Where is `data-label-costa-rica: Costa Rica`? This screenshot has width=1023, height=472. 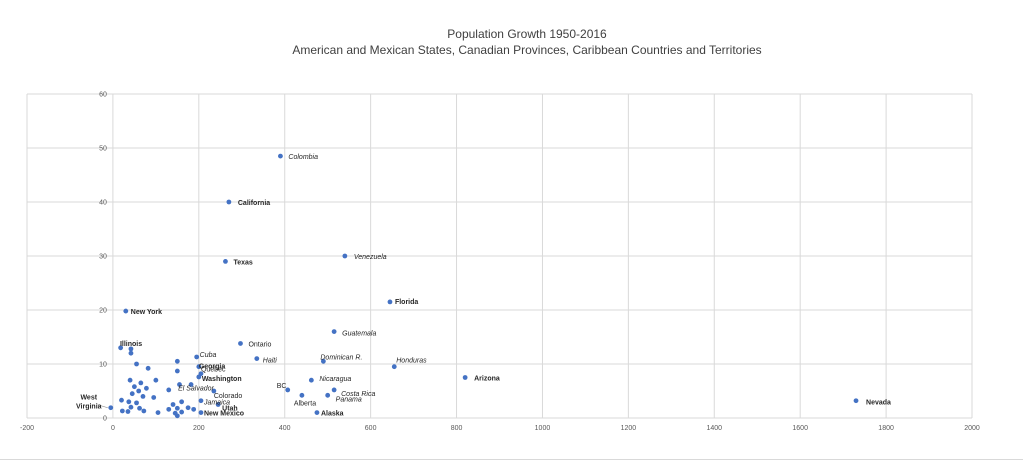 data-label-costa-rica: Costa Rica is located at coordinates (358, 394).